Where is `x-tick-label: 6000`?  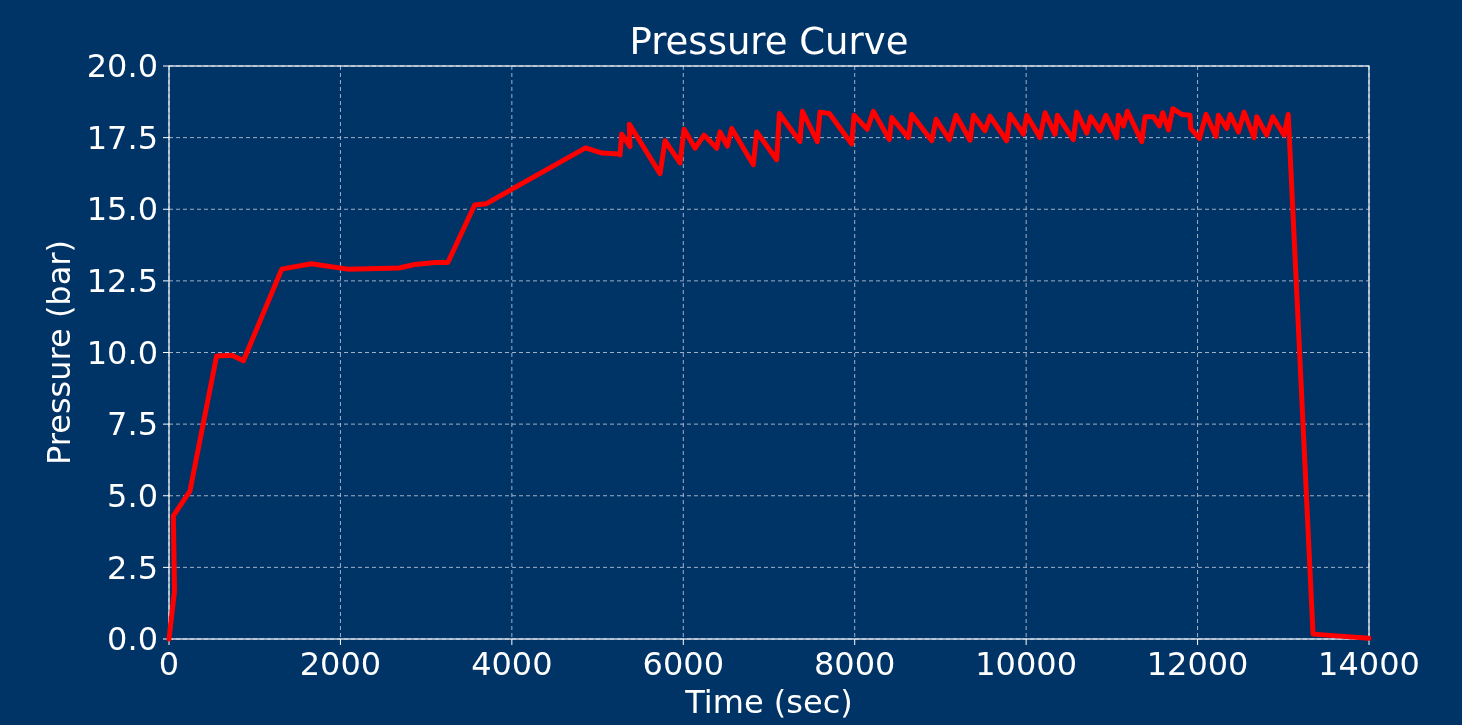 x-tick-label: 6000 is located at coordinates (683, 664).